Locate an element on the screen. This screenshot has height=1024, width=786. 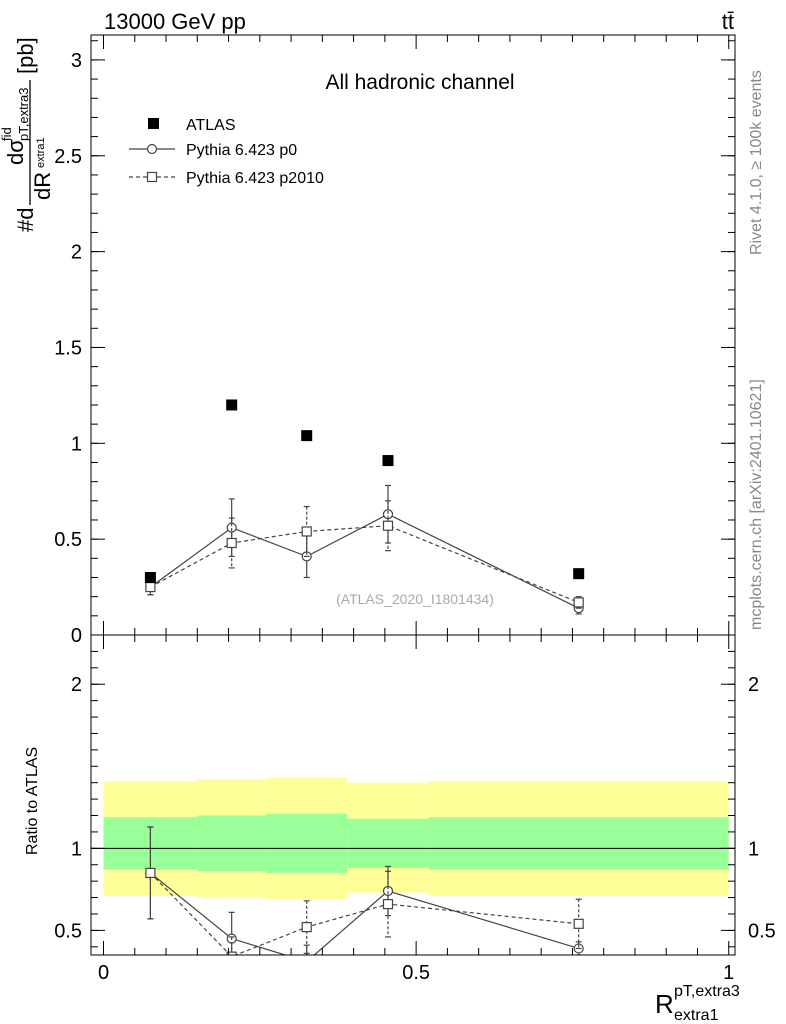
y-label-prefix: #d is located at coordinates (25, 220).